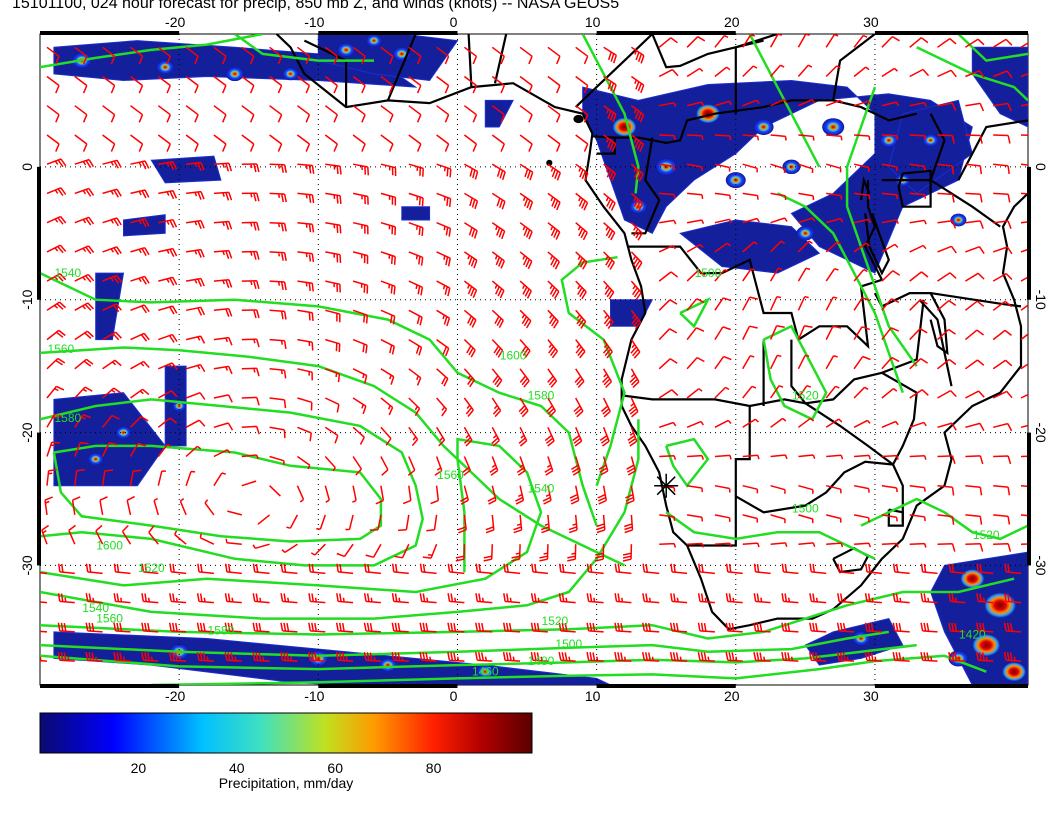 This screenshot has height=816, width=1056. I want to click on axis-segment-left, so click(39, 233).